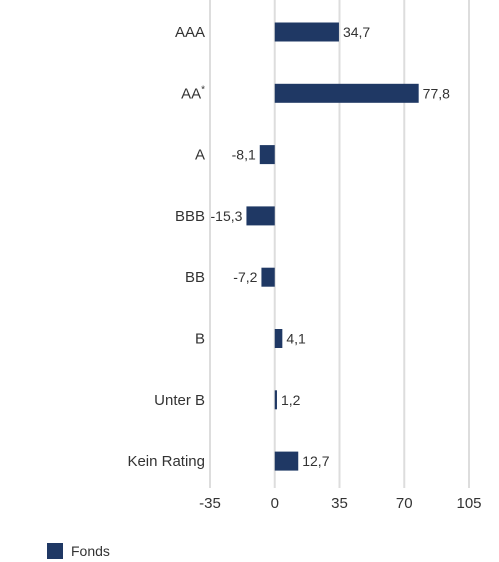 Image resolution: width=499 pixels, height=562 pixels. What do you see at coordinates (468, 503) in the screenshot?
I see `x-tick-label: 105` at bounding box center [468, 503].